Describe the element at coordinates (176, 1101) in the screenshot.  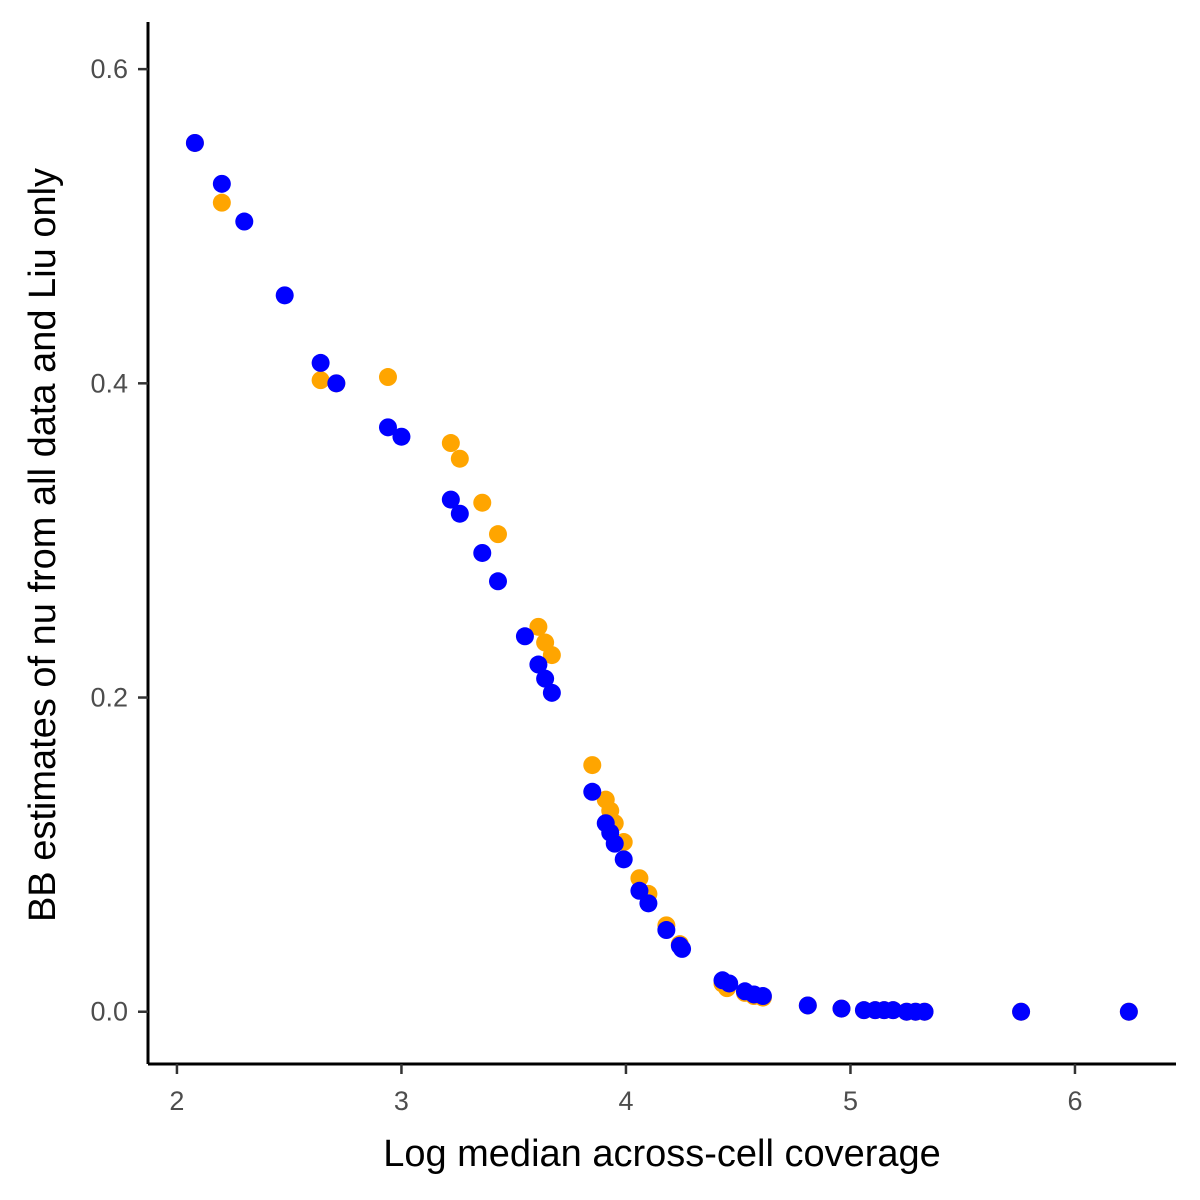
I see `x-tick-label: 2` at that location.